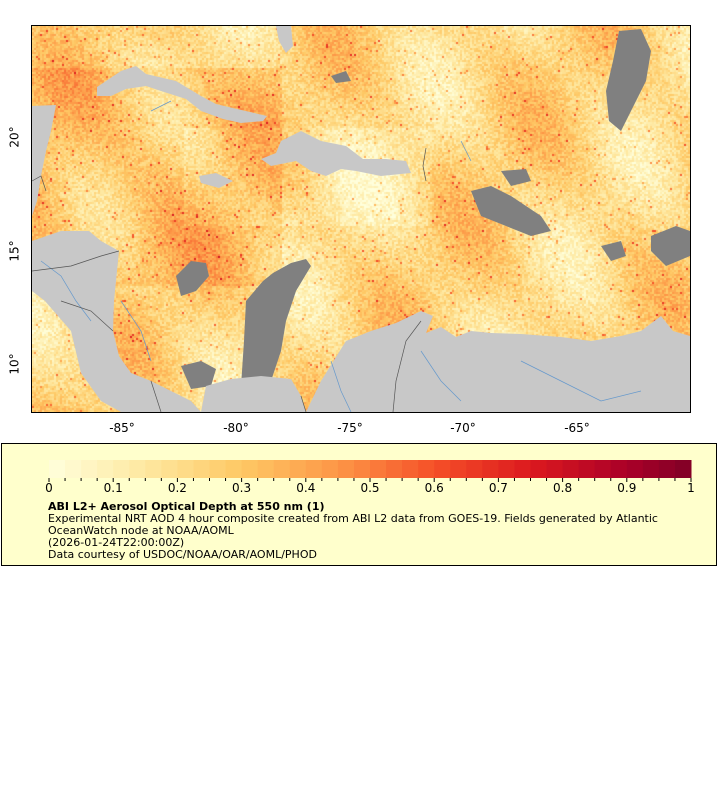  What do you see at coordinates (350, 428) in the screenshot?
I see `x-tick-label: -75°` at bounding box center [350, 428].